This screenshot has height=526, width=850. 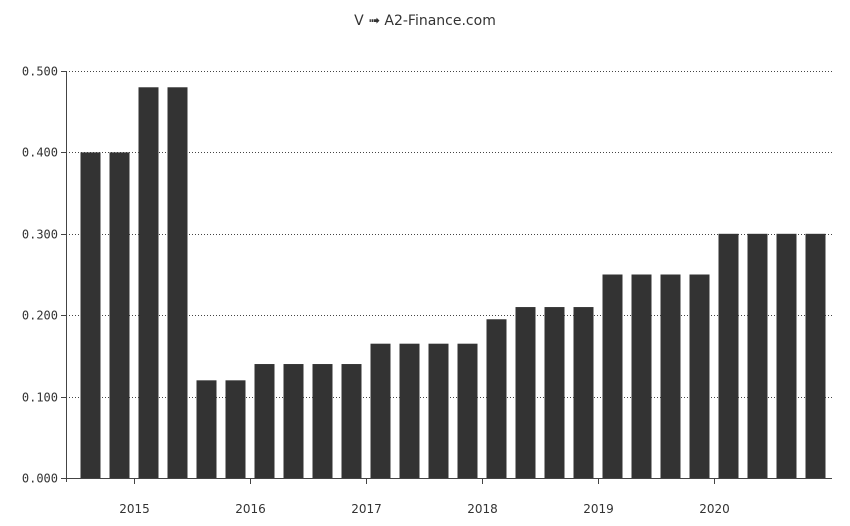 I want to click on y-tick-label: 0.300, so click(x=40, y=235).